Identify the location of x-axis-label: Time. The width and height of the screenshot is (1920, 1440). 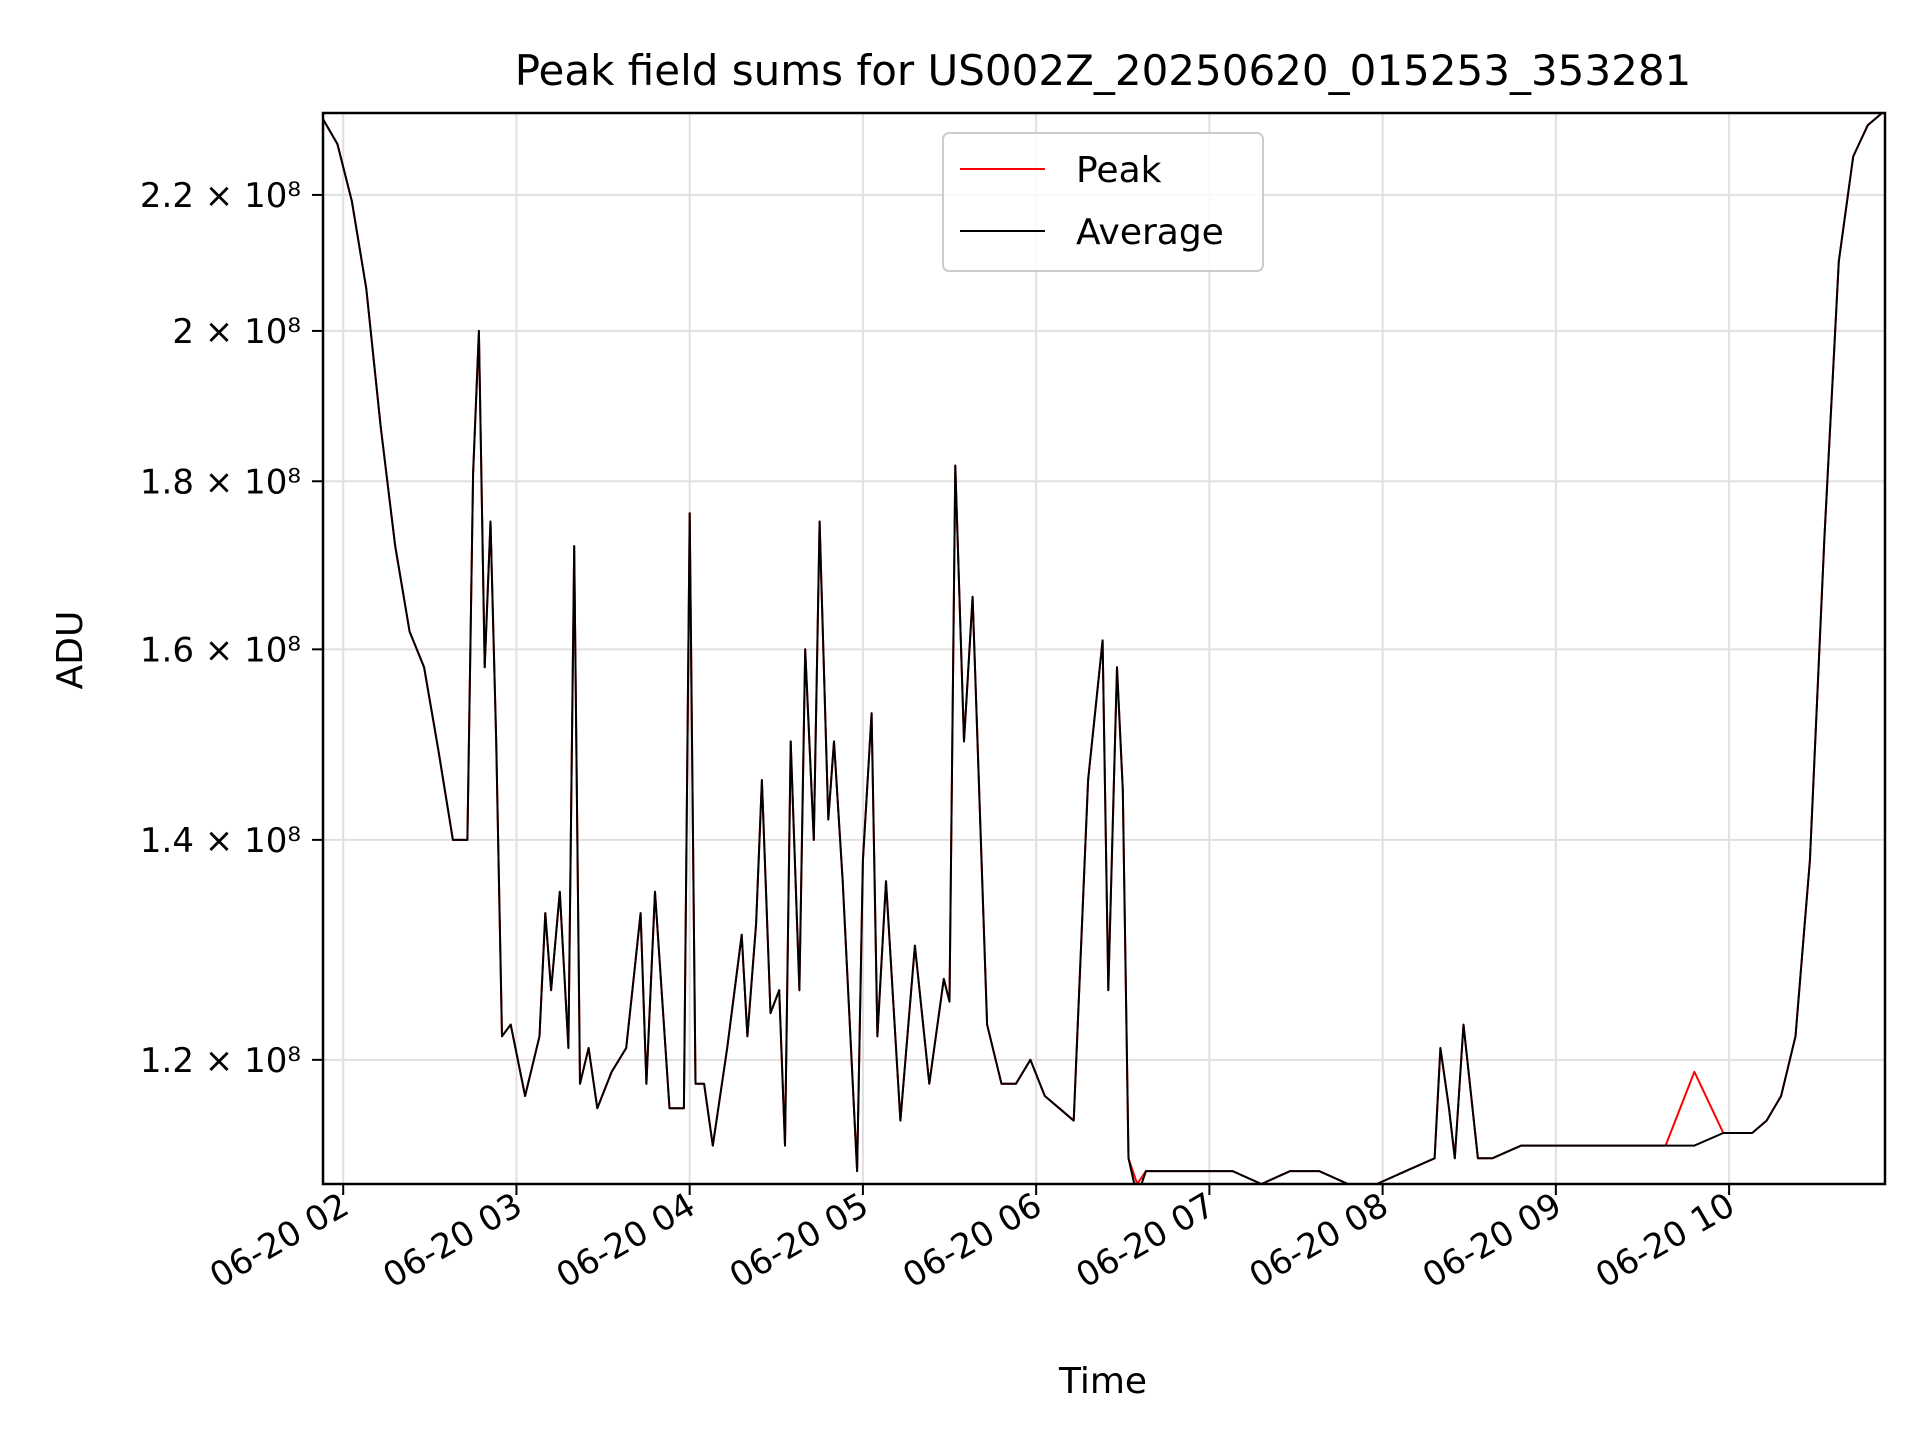
(1102, 1381).